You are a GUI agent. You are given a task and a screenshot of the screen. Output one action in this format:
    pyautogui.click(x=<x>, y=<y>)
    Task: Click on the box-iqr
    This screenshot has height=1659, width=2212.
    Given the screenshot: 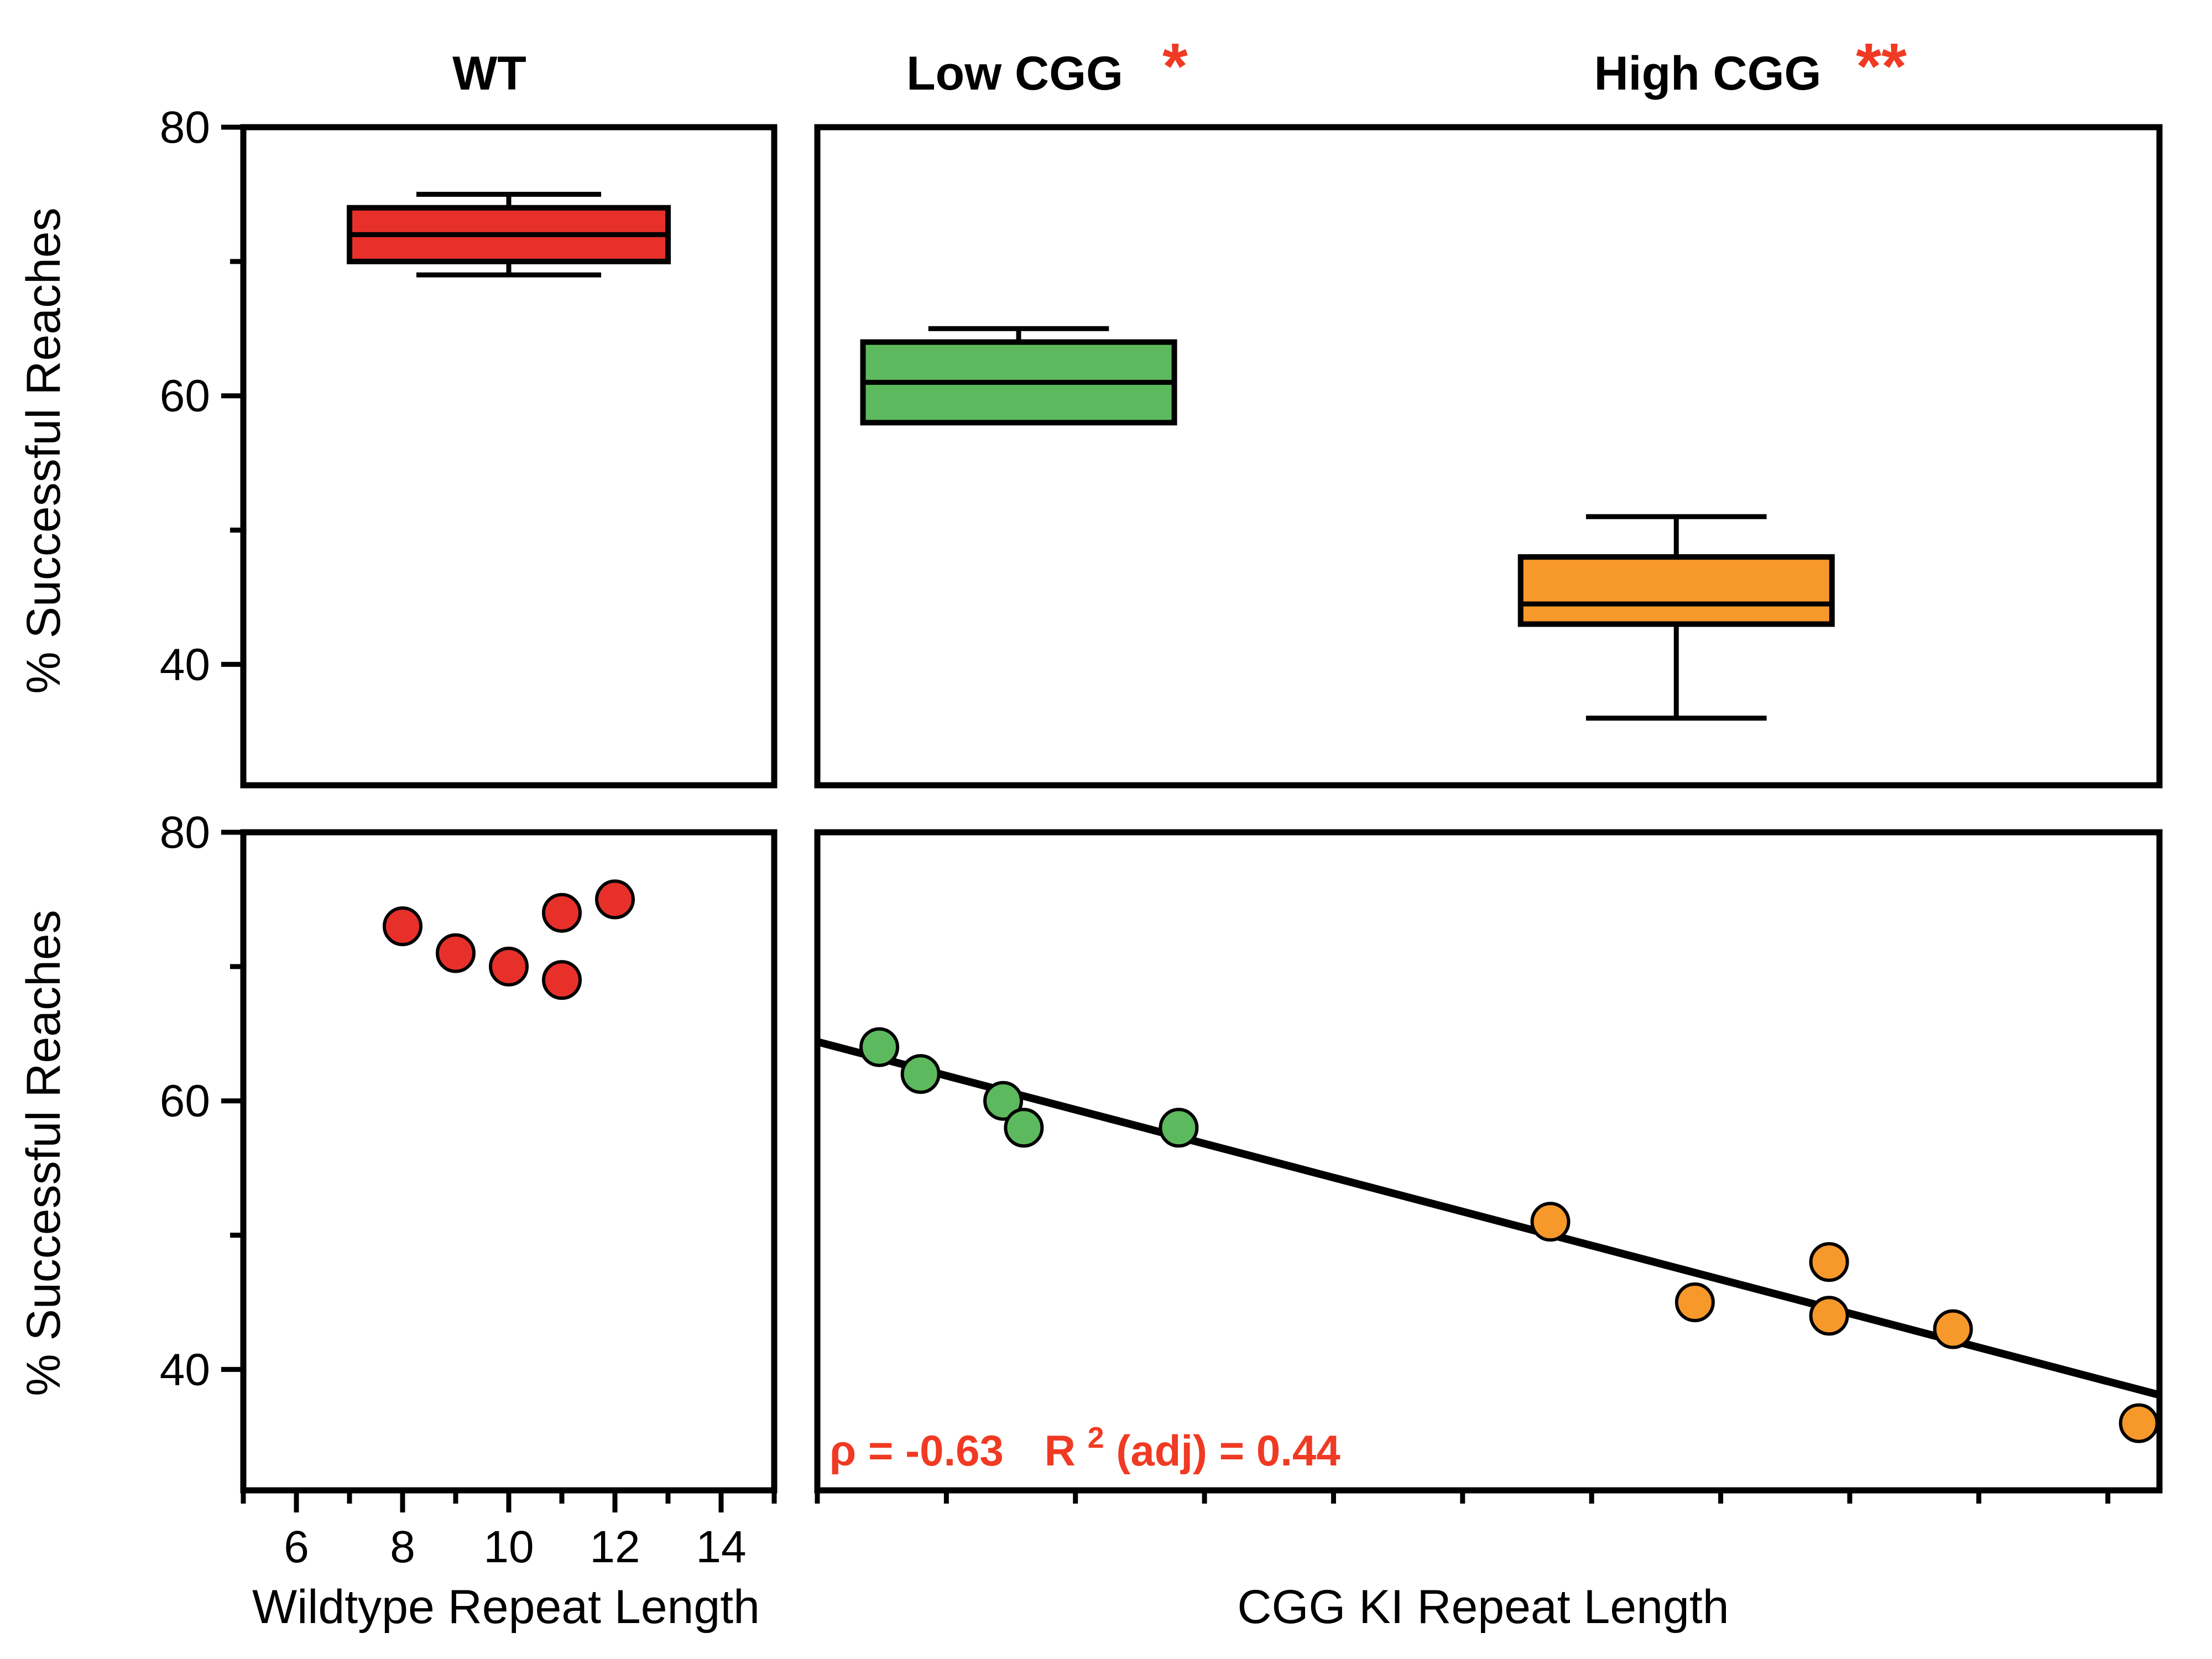 What is the action you would take?
    pyautogui.click(x=1676, y=591)
    